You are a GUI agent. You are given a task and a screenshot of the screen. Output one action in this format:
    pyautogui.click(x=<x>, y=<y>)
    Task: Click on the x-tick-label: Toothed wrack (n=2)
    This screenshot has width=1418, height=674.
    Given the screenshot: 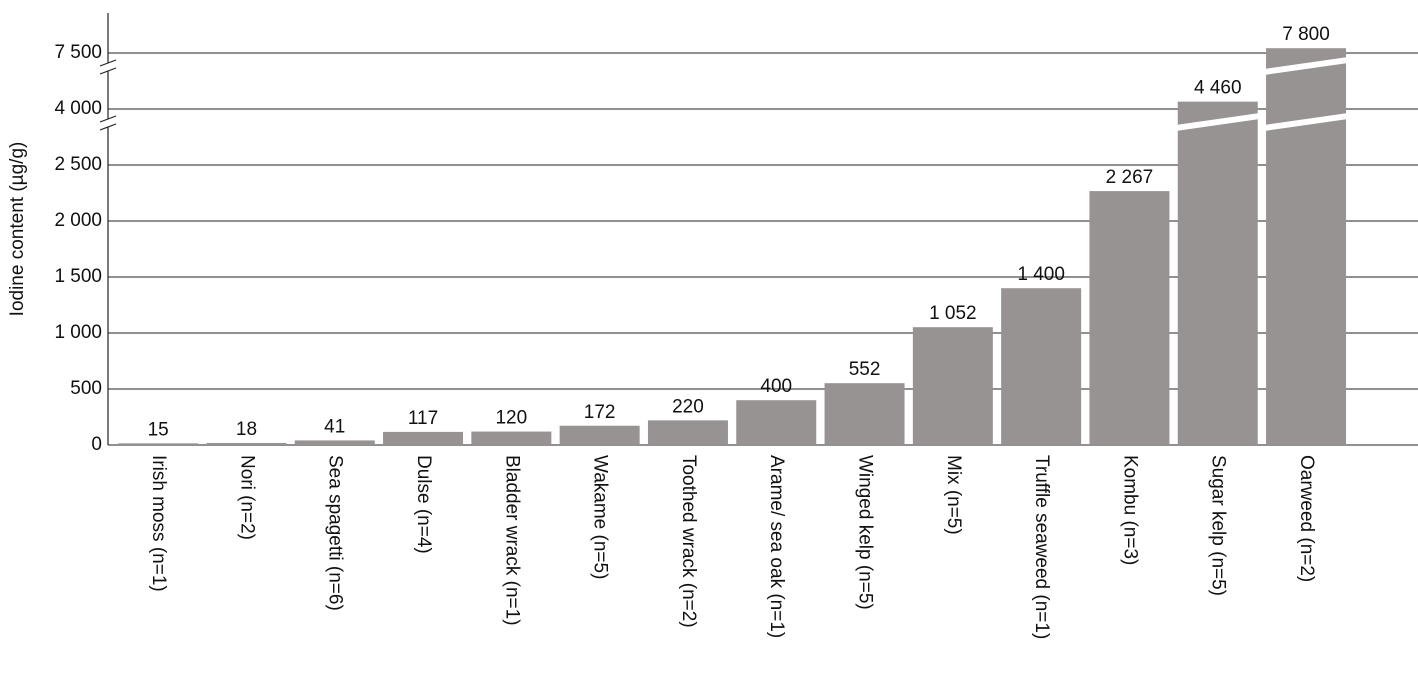 What is the action you would take?
    pyautogui.click(x=688, y=541)
    